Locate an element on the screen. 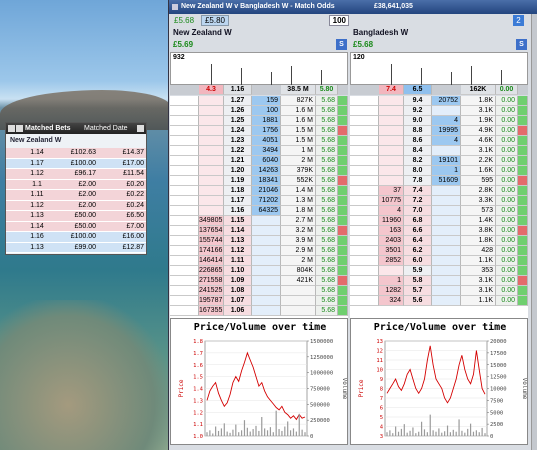 The height and width of the screenshot is (450, 537). ladder-lay: 174166 is located at coordinates (211, 251).